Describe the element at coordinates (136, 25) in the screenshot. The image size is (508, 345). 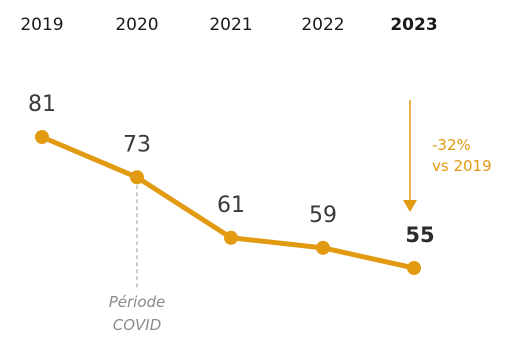
I see `year-label-2020: 2020` at that location.